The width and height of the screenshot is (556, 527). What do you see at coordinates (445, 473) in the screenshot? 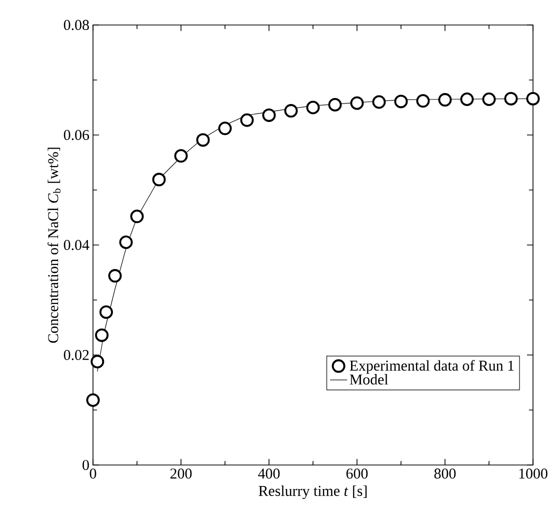
I see `x-tick-label: 800` at bounding box center [445, 473].